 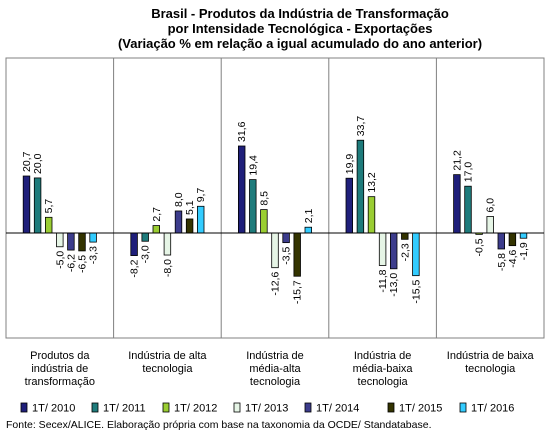 What do you see at coordinates (168, 268) in the screenshot?
I see `data-label: -8,0` at bounding box center [168, 268].